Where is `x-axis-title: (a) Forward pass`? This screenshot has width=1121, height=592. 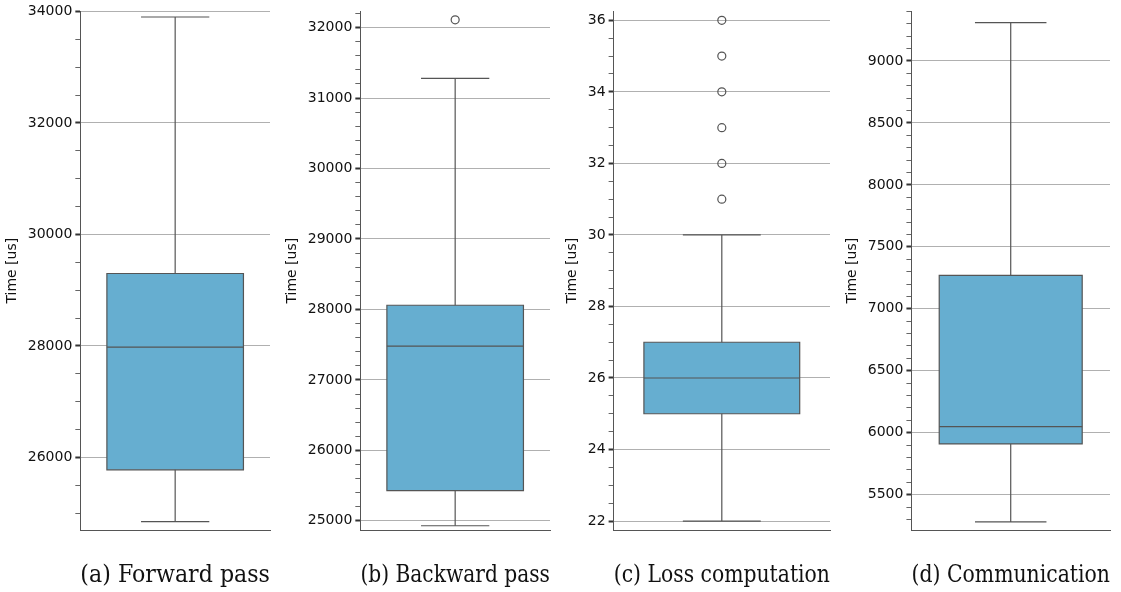
x-axis-title: (a) Forward pass is located at coordinates (175, 573).